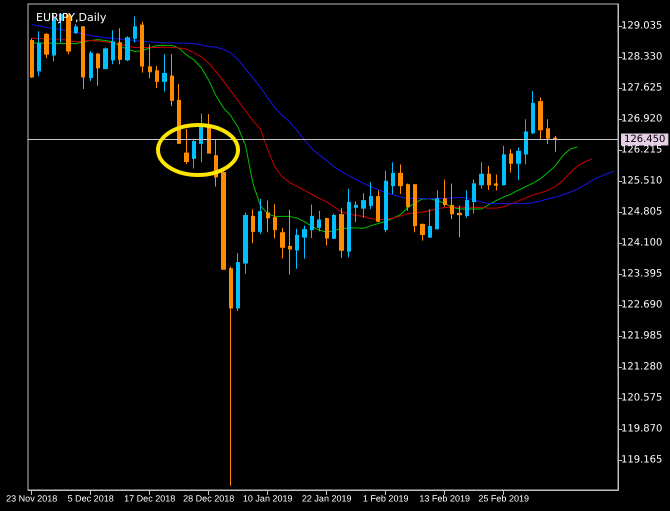 The width and height of the screenshot is (670, 511). I want to click on y-tick-label: 129.035, so click(641, 26).